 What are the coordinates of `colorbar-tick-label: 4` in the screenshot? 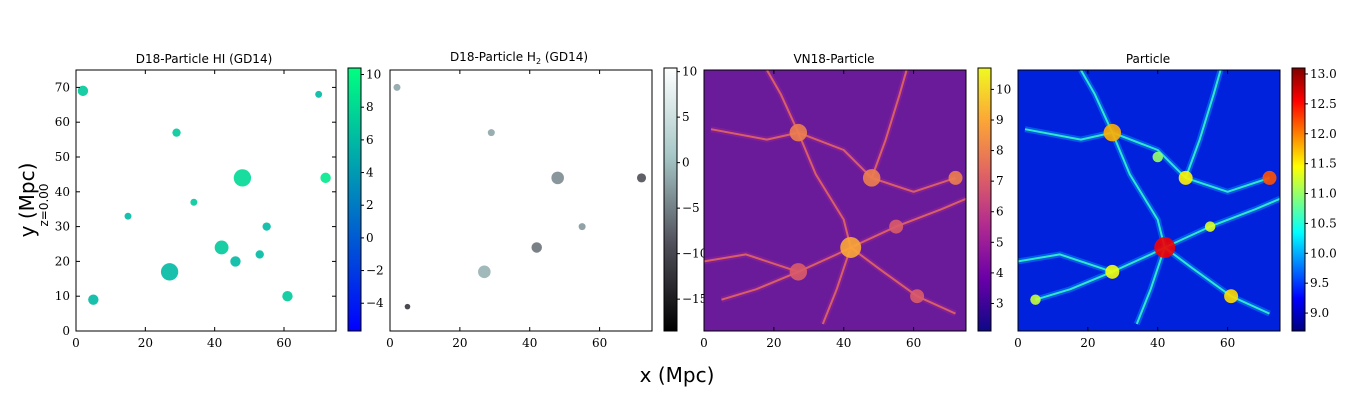 It's located at (370, 173).